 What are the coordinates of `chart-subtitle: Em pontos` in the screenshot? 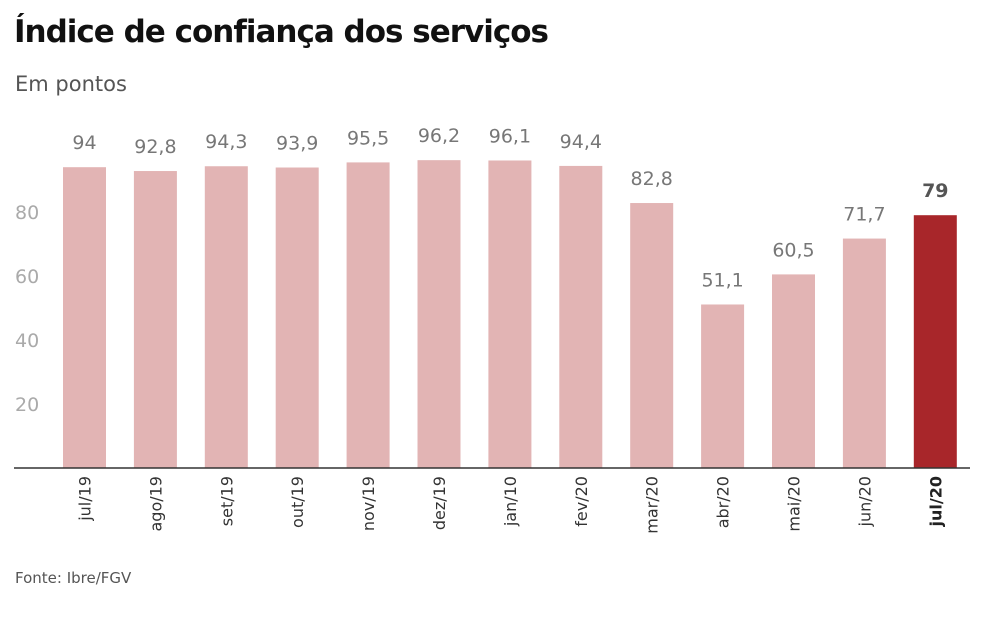 It's located at (71, 84).